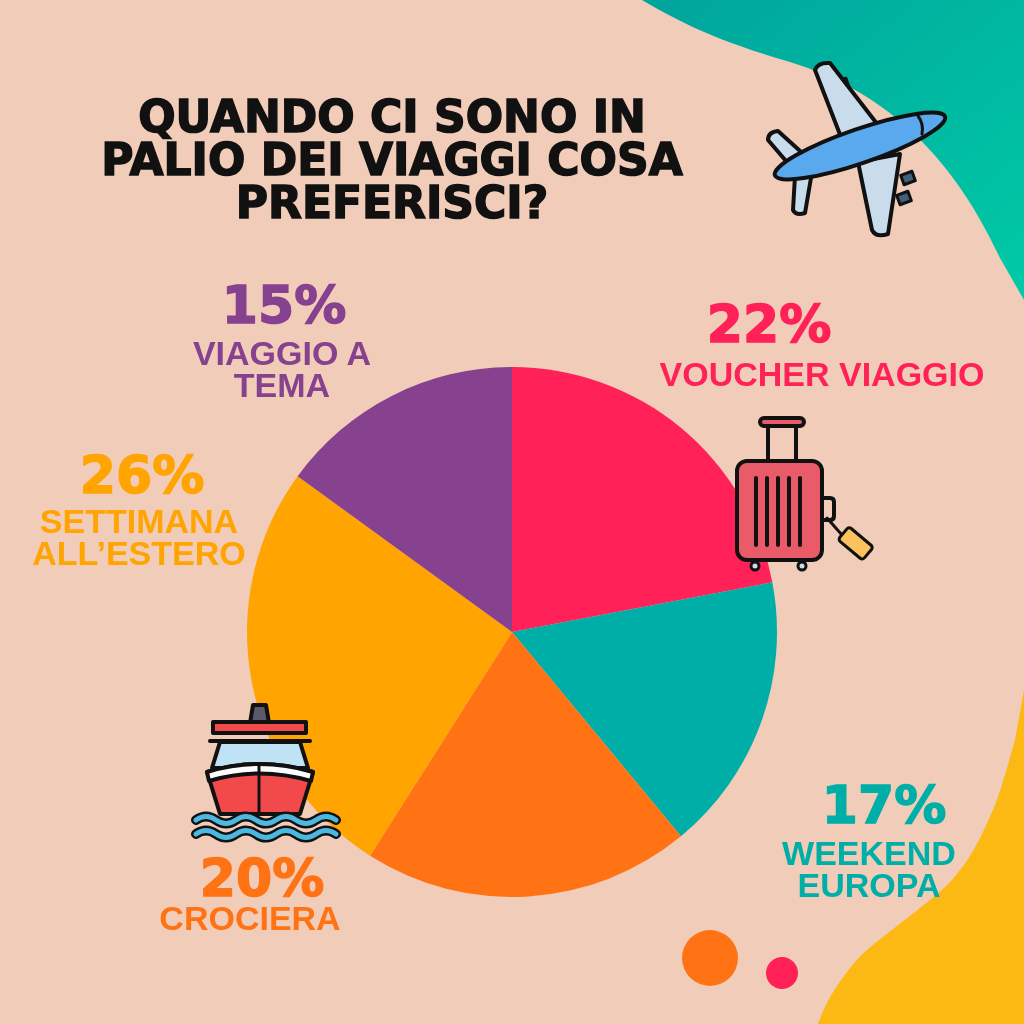 This screenshot has height=1024, width=1024. I want to click on slice-label: SETTIMANA ALL’ESTERO, so click(139, 537).